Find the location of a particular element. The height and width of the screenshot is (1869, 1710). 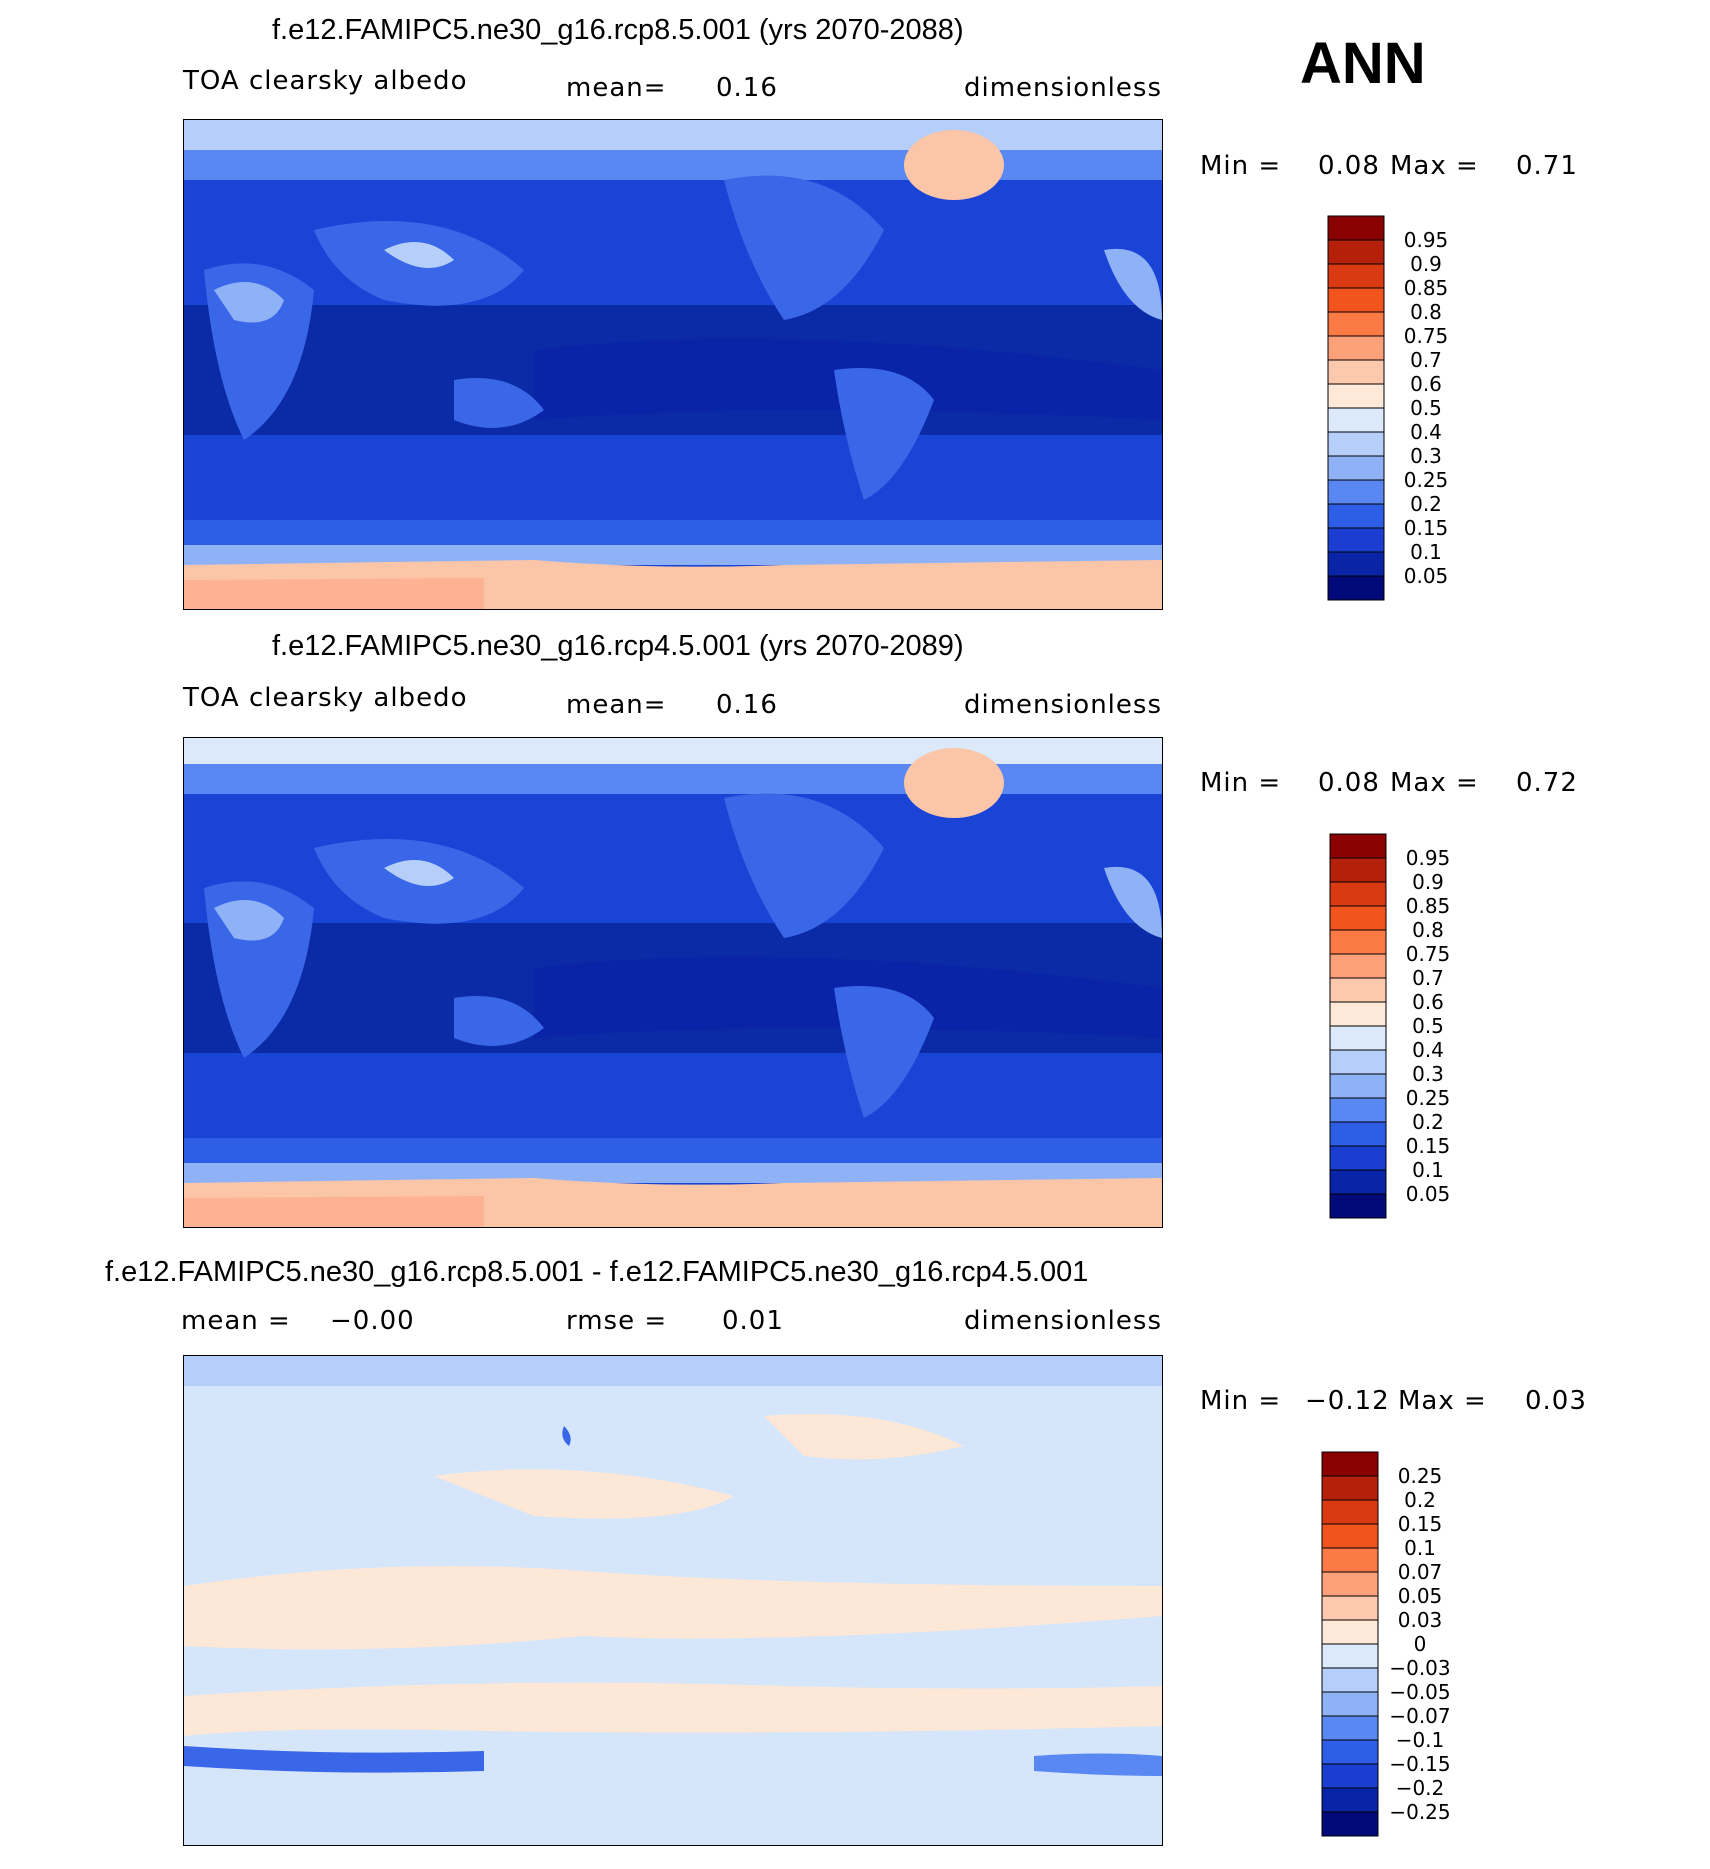

panel2-max-value: 0.72 is located at coordinates (1547, 783).